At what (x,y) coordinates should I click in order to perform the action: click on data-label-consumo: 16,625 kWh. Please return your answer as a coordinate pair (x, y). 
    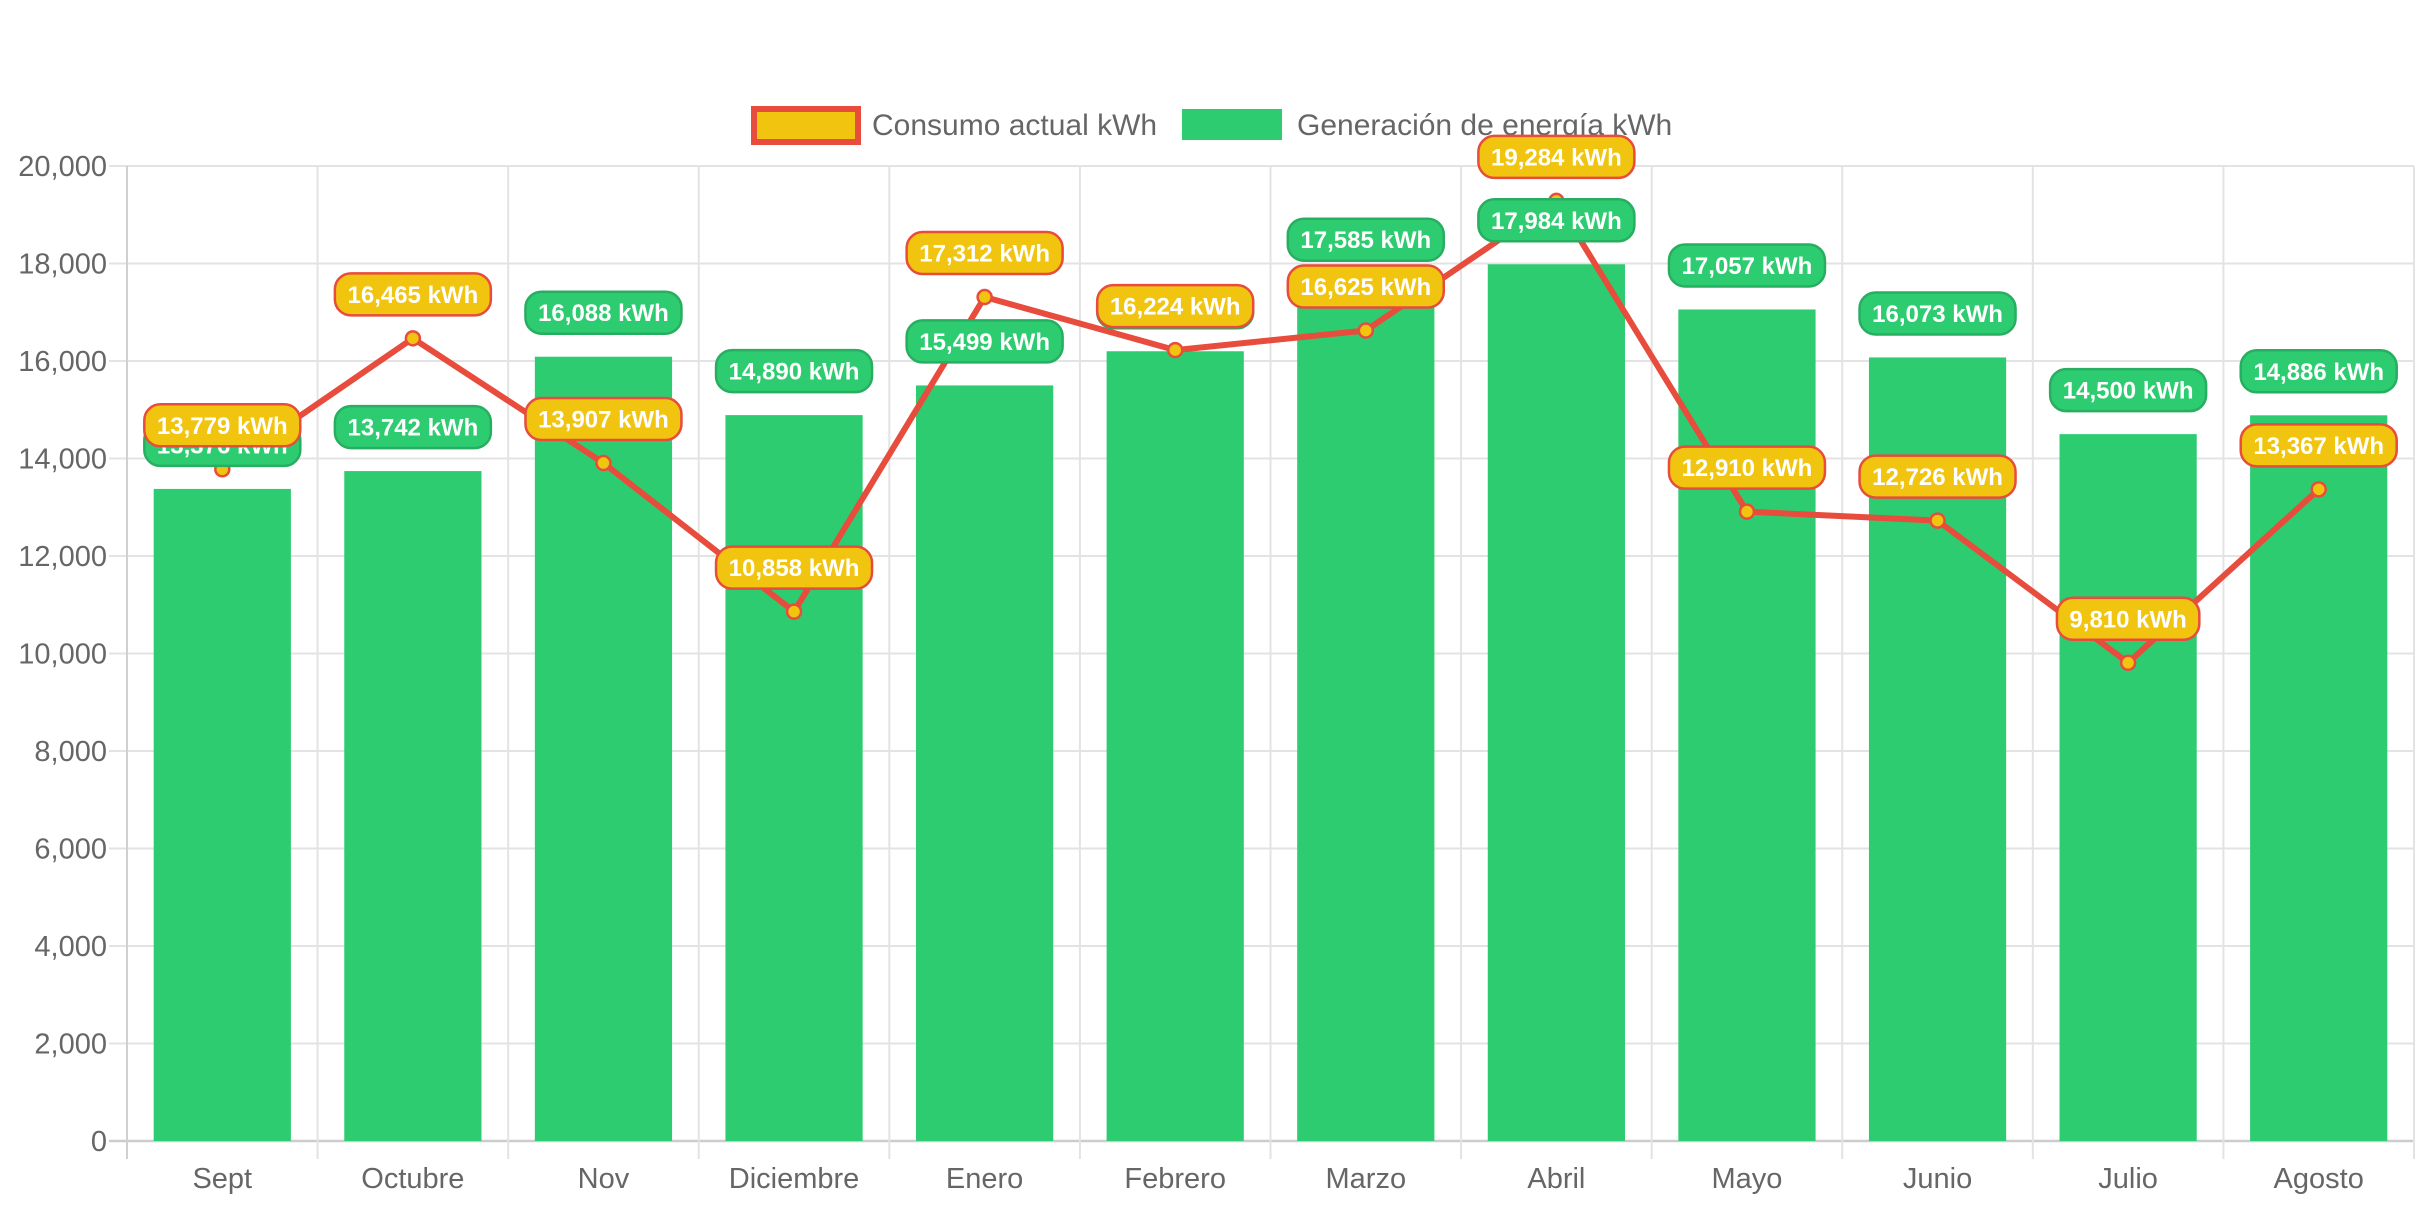
    Looking at the image, I should click on (1366, 286).